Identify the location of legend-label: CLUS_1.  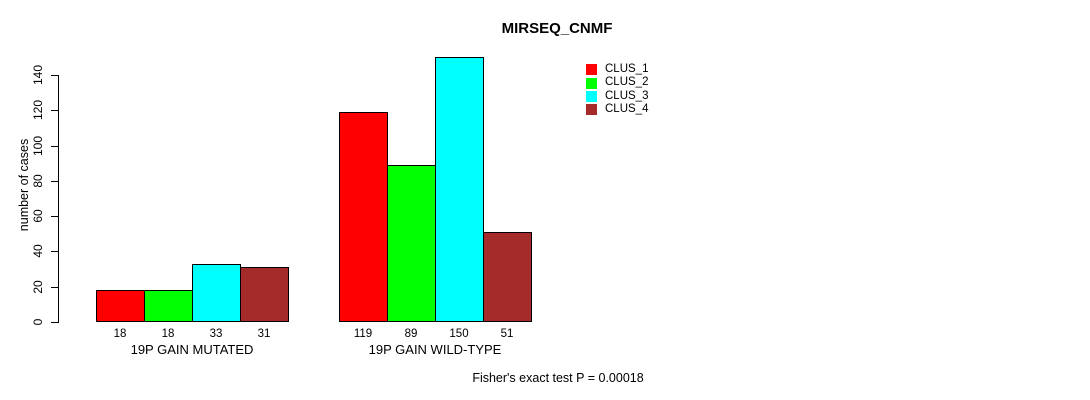
(627, 68).